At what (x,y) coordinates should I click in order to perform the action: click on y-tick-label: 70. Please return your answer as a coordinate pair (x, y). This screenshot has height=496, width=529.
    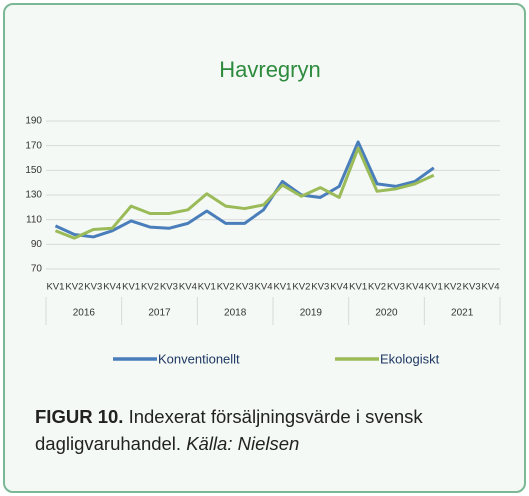
    Looking at the image, I should click on (37, 269).